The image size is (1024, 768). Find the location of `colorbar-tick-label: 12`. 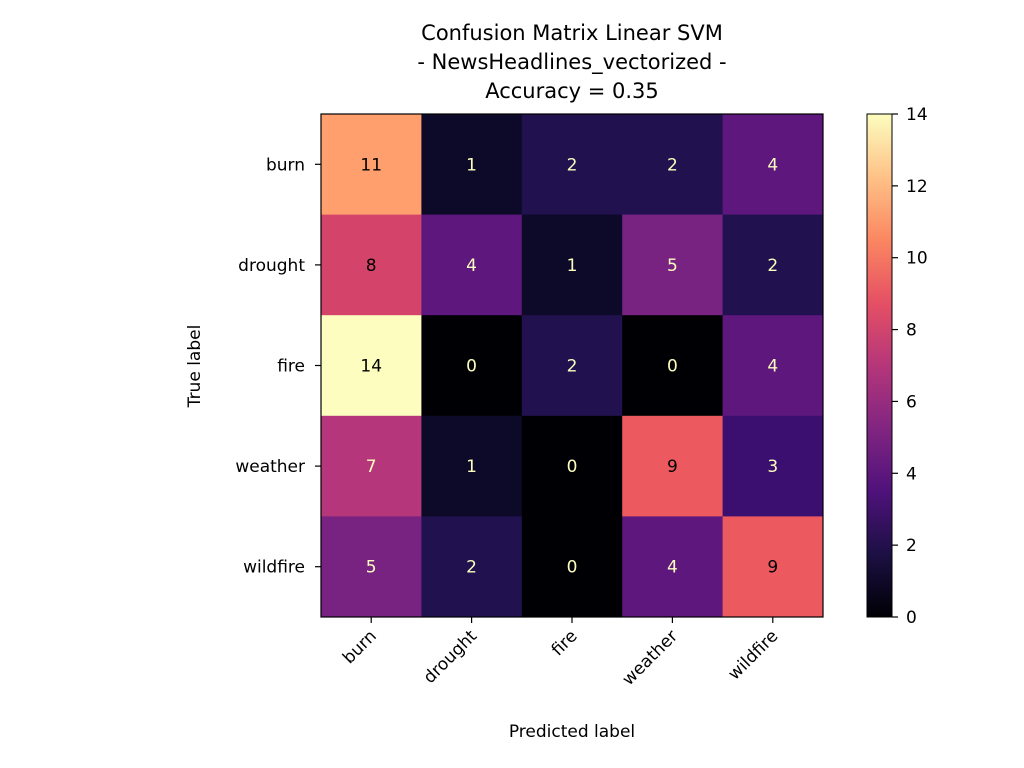

colorbar-tick-label: 12 is located at coordinates (917, 187).